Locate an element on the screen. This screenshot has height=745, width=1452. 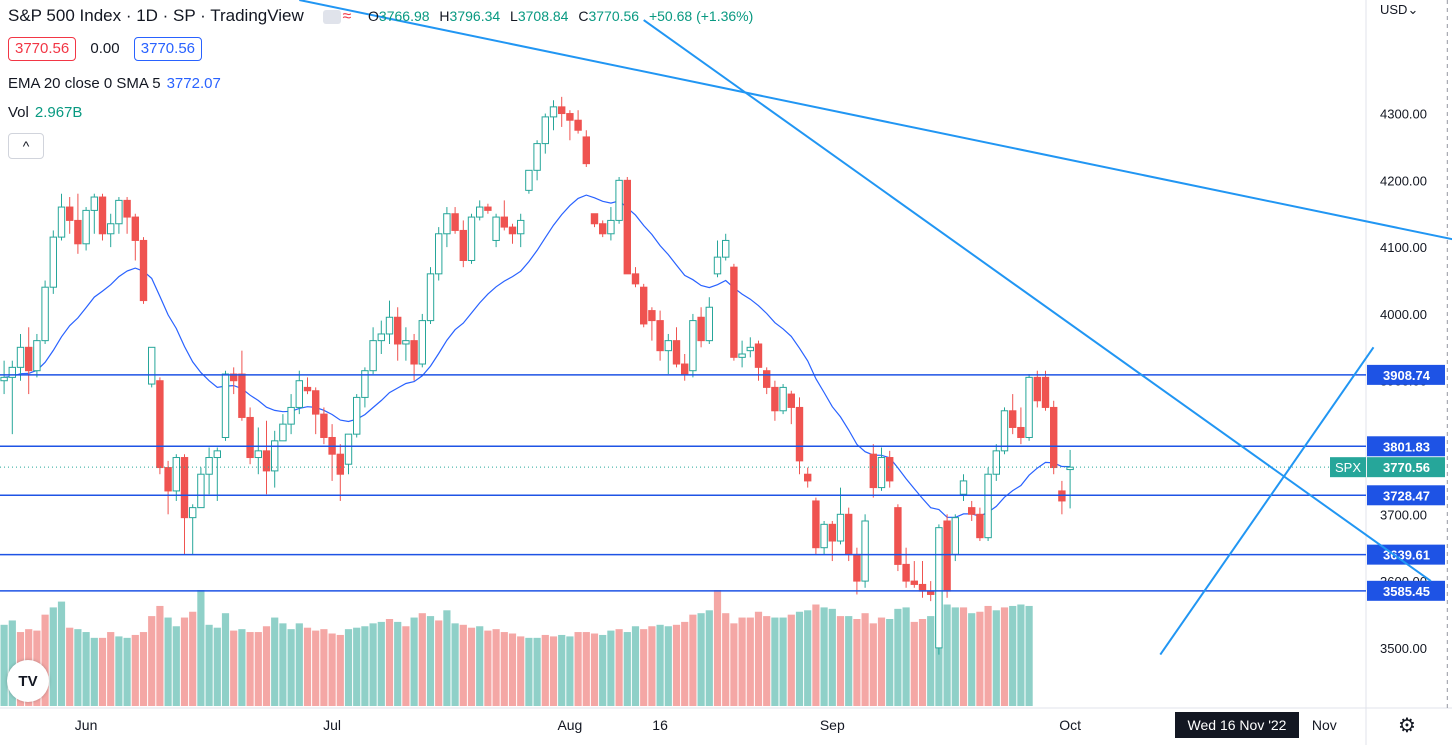
collapse-legend-button: ^ is located at coordinates (26, 146).